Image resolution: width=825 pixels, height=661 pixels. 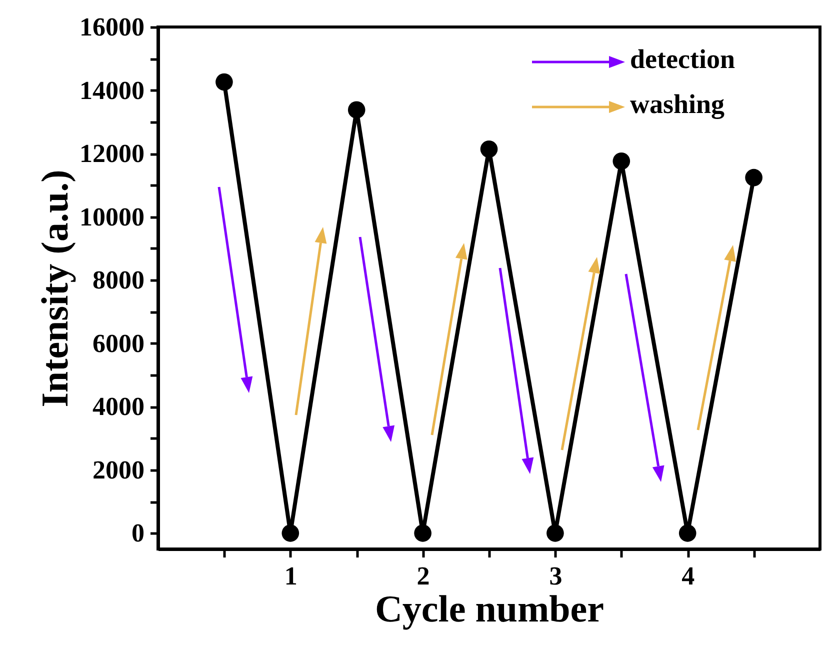 I want to click on x-tick-label: 4, so click(x=688, y=576).